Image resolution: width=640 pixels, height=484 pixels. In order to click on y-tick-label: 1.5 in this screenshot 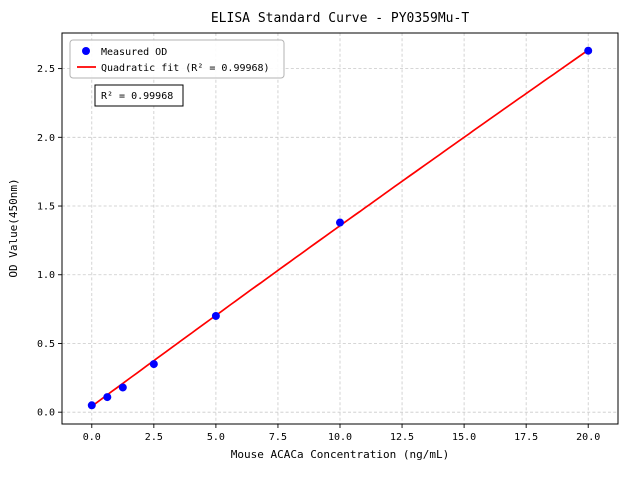, I will do `click(46, 207)`.